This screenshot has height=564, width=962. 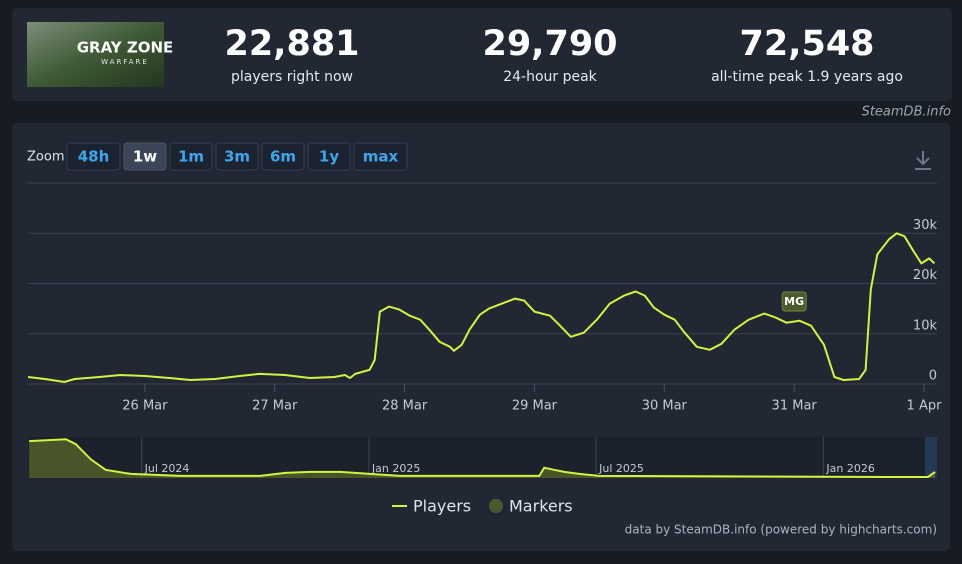 What do you see at coordinates (931, 457) in the screenshot?
I see `navigator-selection` at bounding box center [931, 457].